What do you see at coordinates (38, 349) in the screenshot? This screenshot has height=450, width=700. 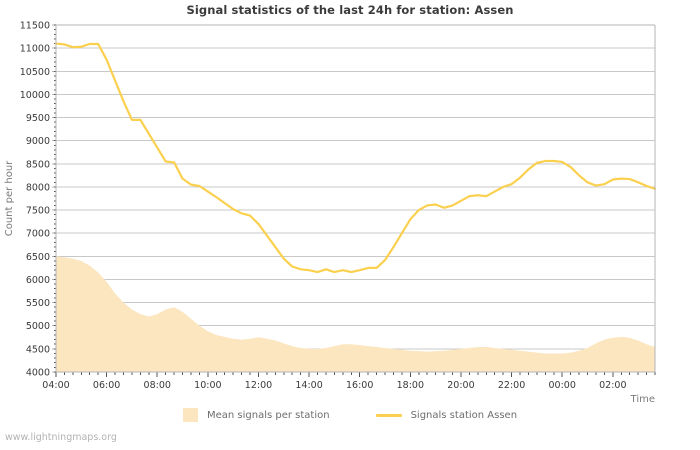 I see `svg-text: 4500` at bounding box center [38, 349].